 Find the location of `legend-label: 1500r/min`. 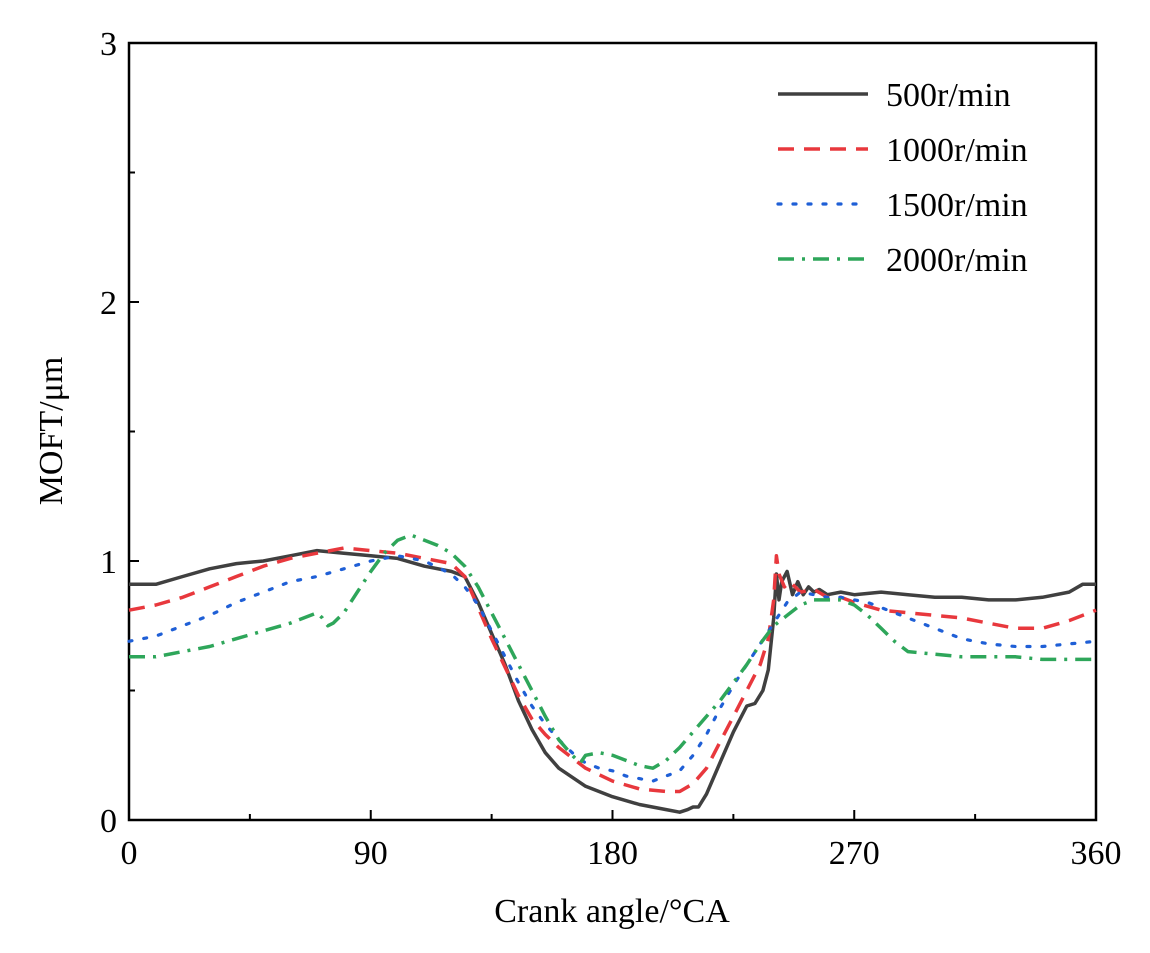

legend-label: 1500r/min is located at coordinates (957, 205).